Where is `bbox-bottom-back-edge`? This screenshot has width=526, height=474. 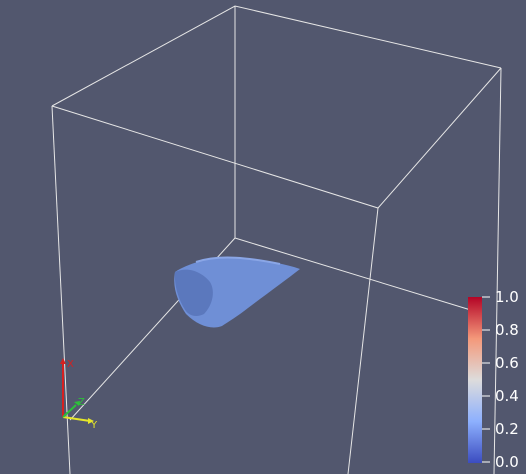
bbox-bottom-back-edge is located at coordinates (354, 274).